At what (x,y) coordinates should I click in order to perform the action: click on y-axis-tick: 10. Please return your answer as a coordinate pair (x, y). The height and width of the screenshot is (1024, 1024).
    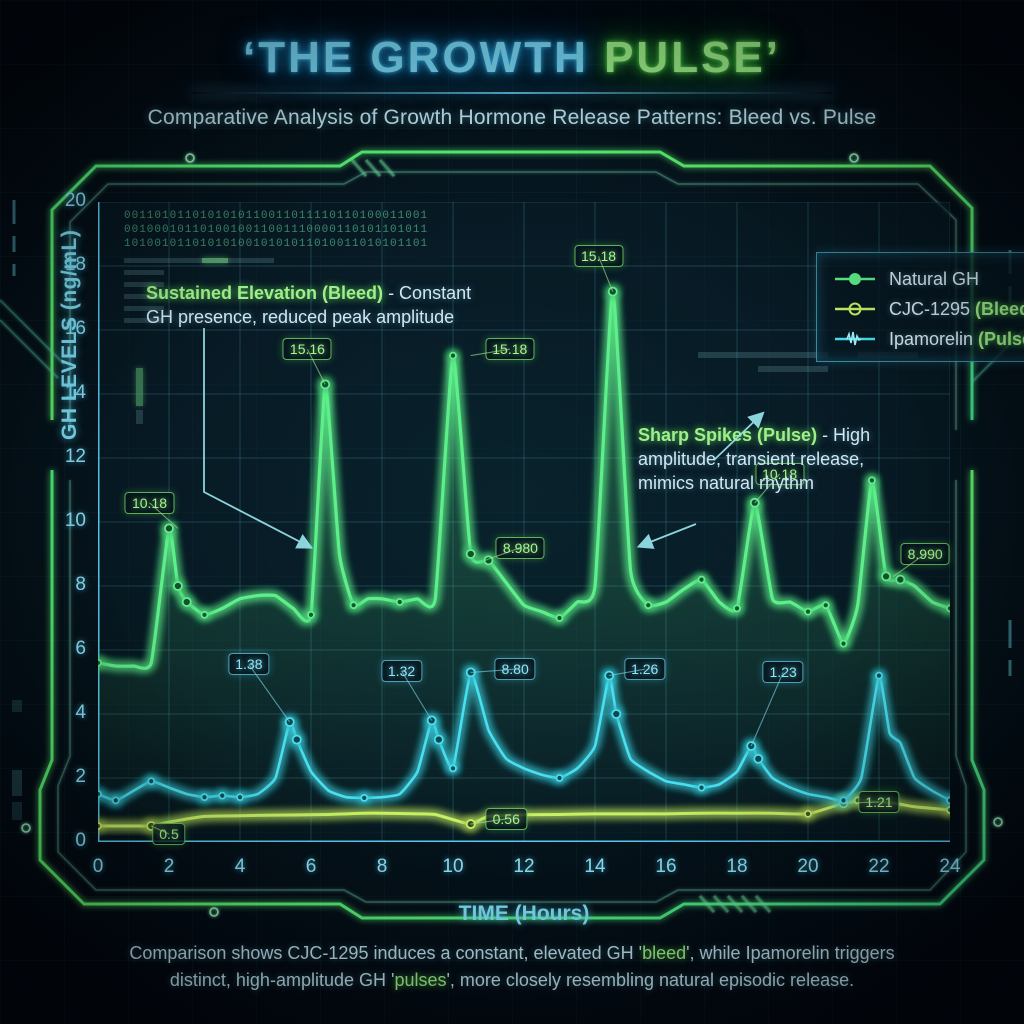
    Looking at the image, I should click on (75, 520).